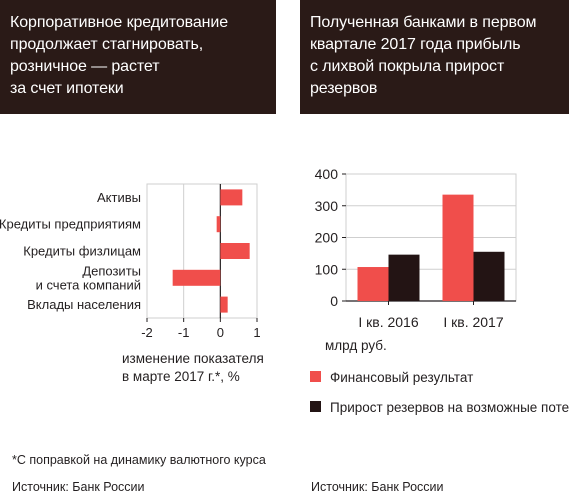 Image resolution: width=569 pixels, height=500 pixels. Describe the element at coordinates (139, 460) in the screenshot. I see `footnote-currency: *С поправкой на динамику валютного курса` at that location.